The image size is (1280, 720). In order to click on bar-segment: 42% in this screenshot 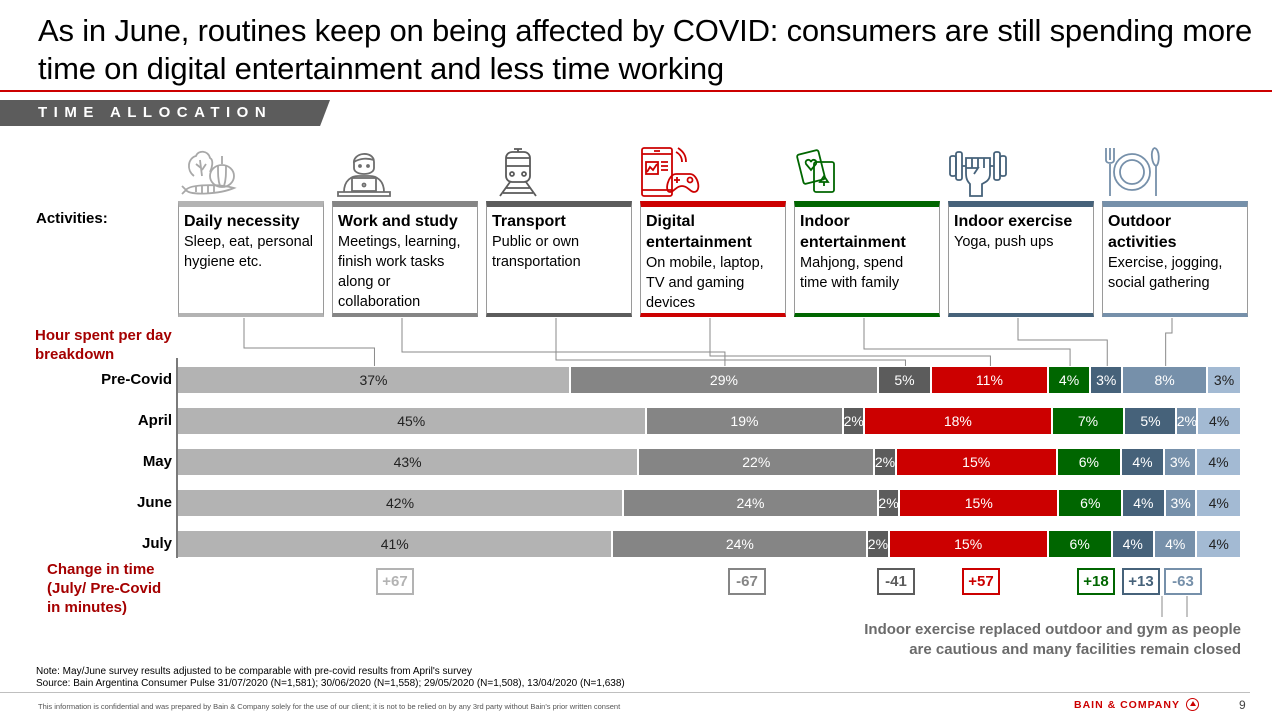, I will do `click(401, 503)`.